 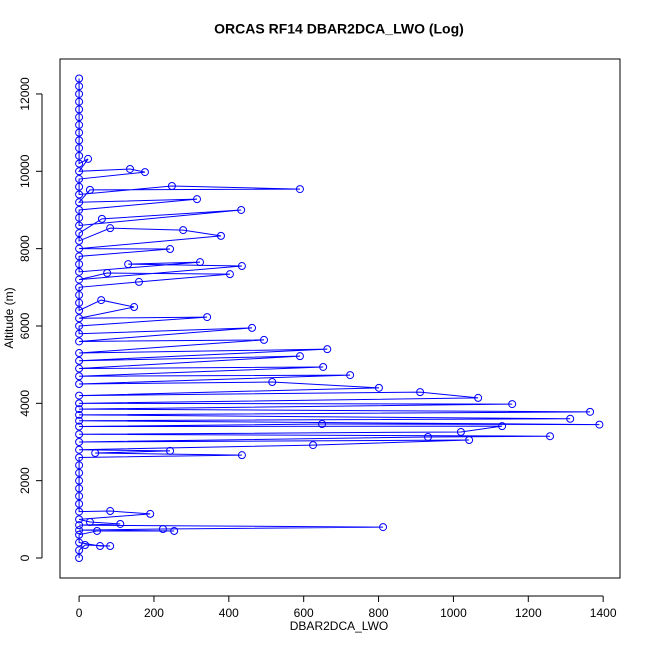 I want to click on x-axis-label: DBAR2DCA_LWO, so click(x=339, y=626).